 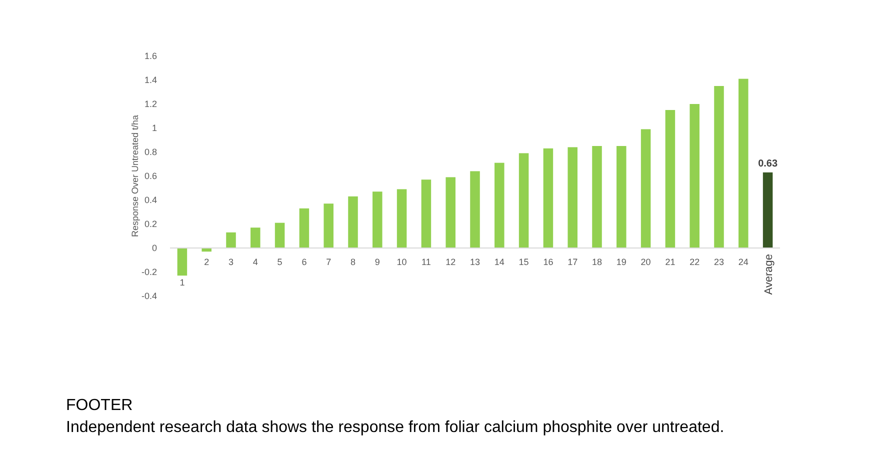 What do you see at coordinates (154, 127) in the screenshot?
I see `y-tick-label: 1` at bounding box center [154, 127].